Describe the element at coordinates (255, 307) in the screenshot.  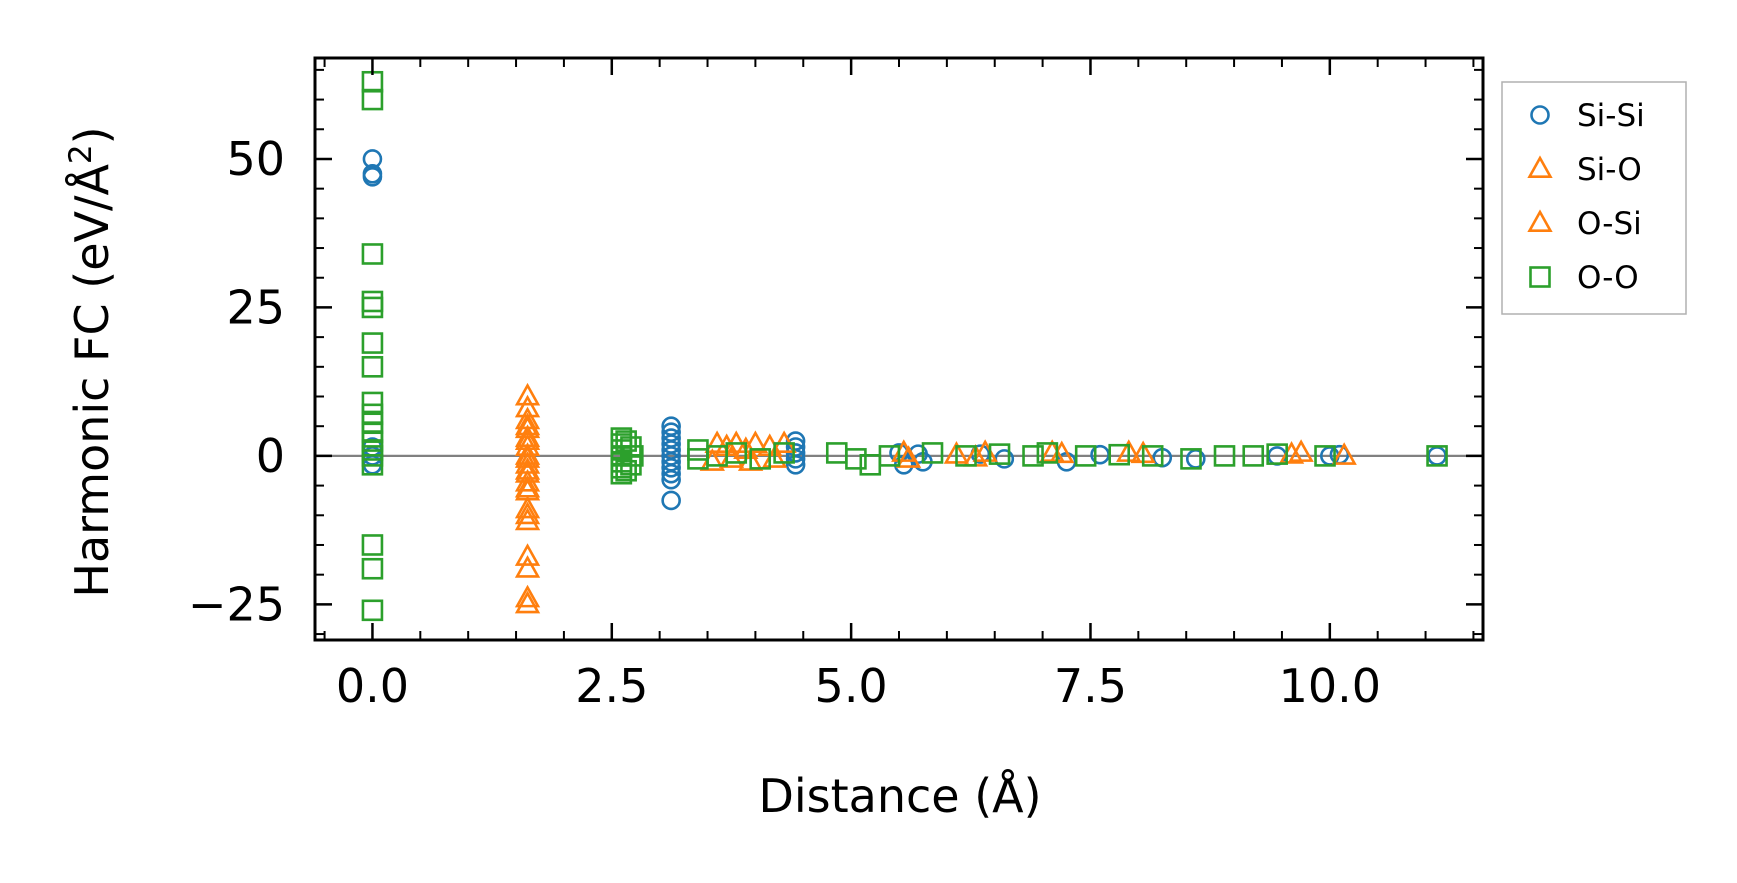
I see `y-tick-label: 25` at that location.